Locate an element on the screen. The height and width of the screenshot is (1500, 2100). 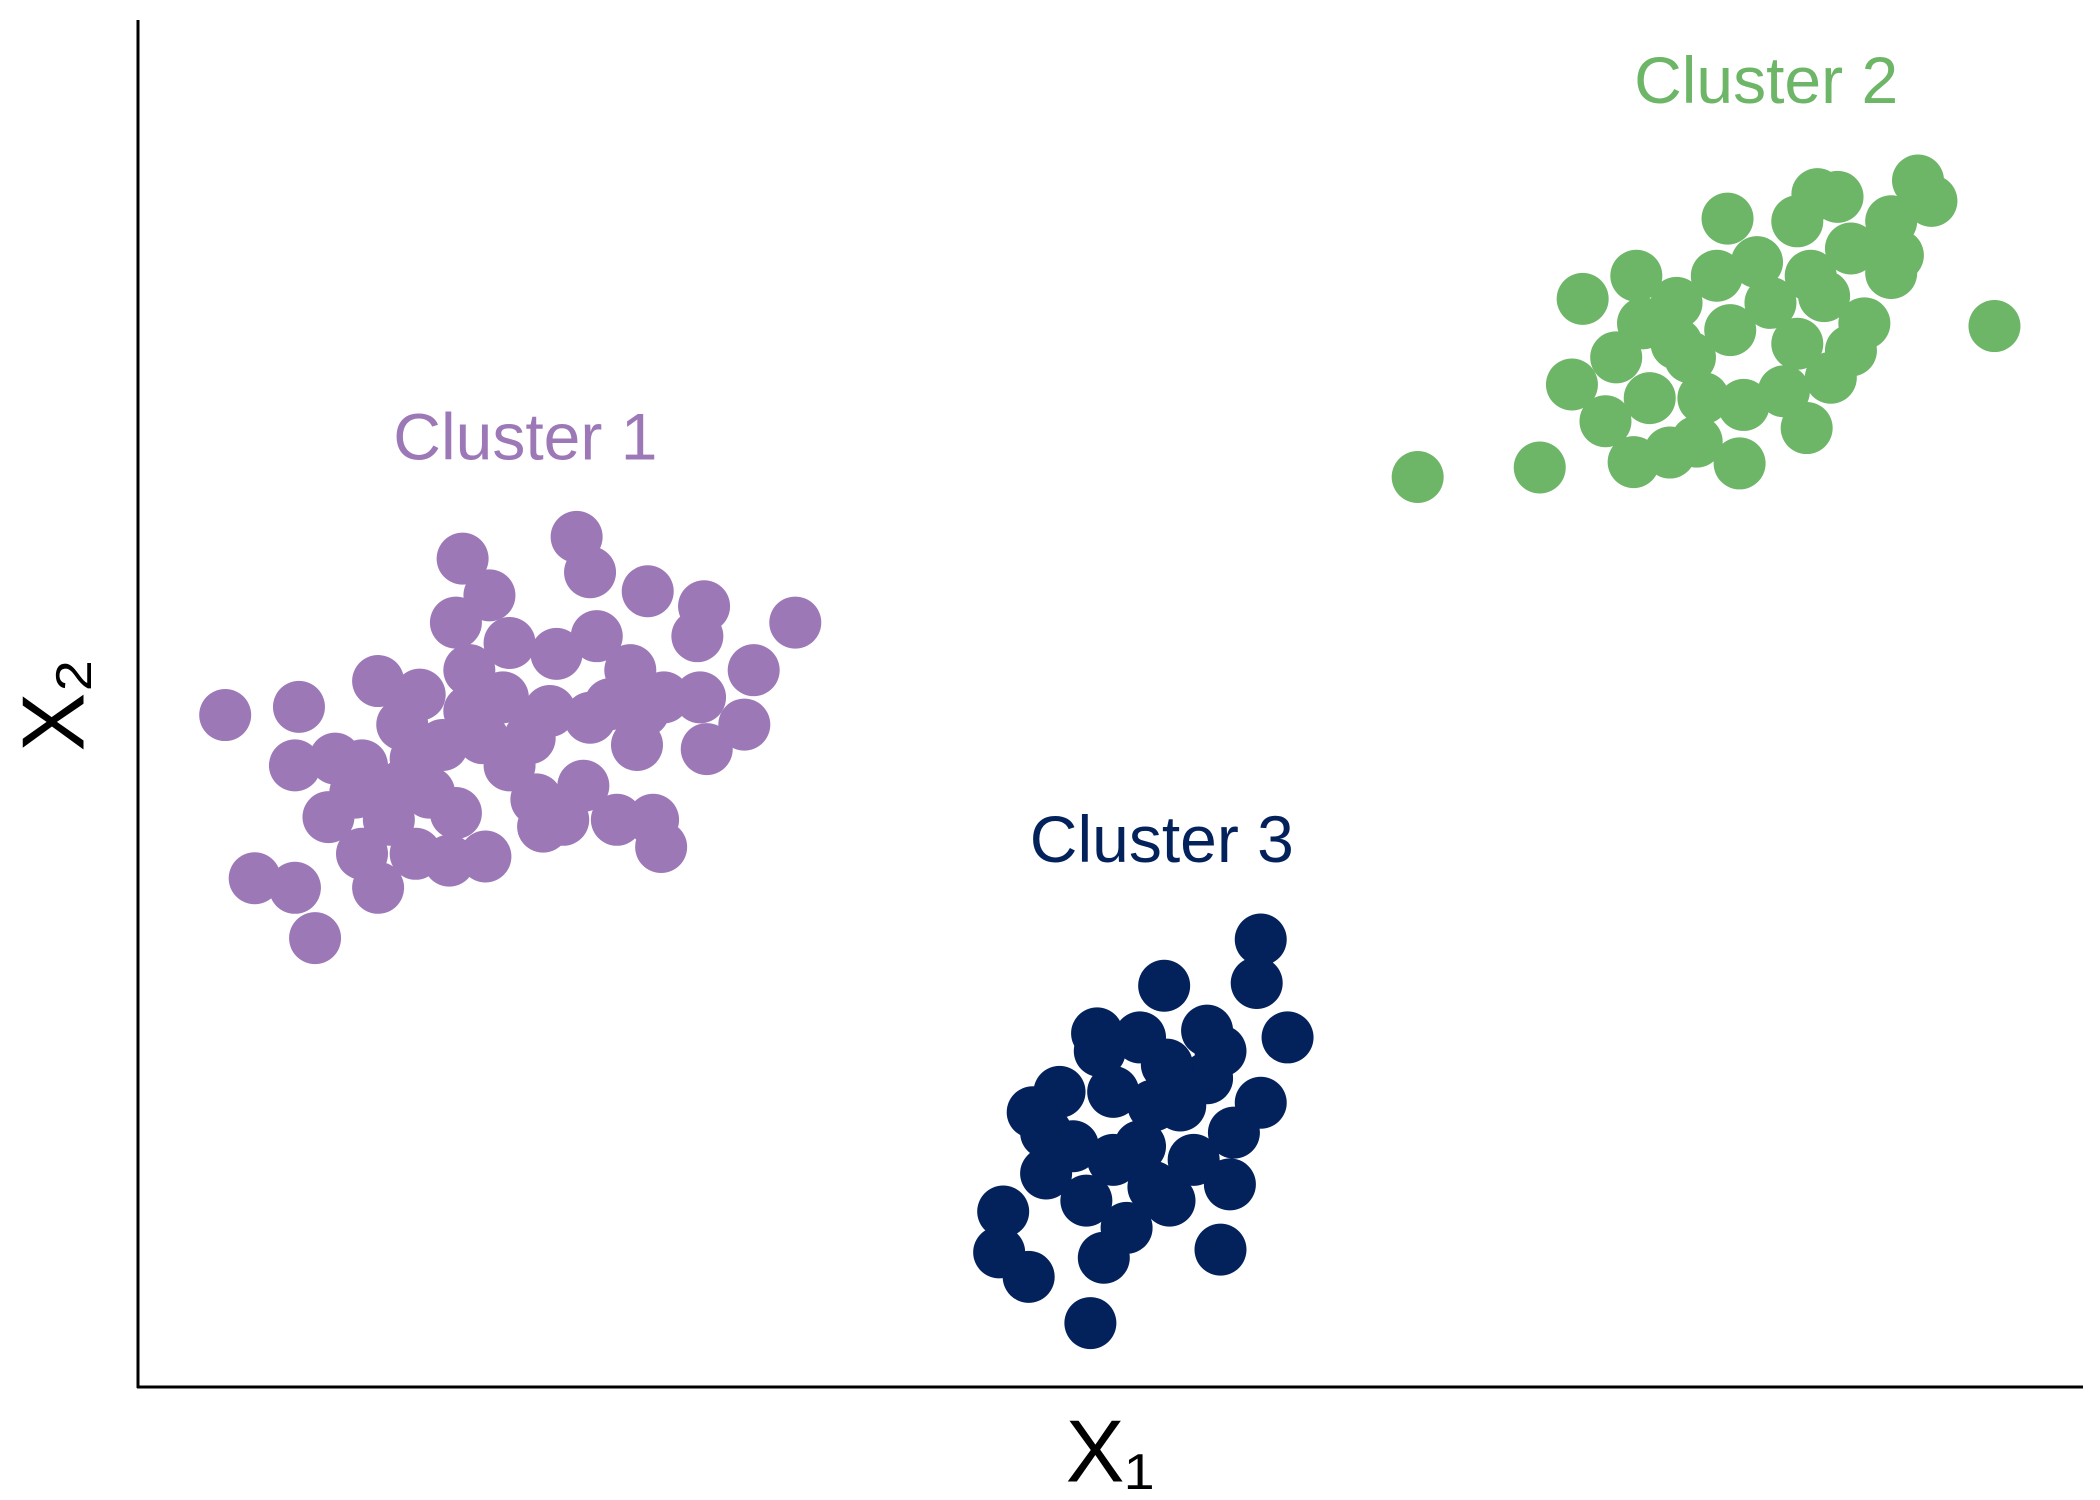
y-axis-label: X₂ is located at coordinates (52, 705).